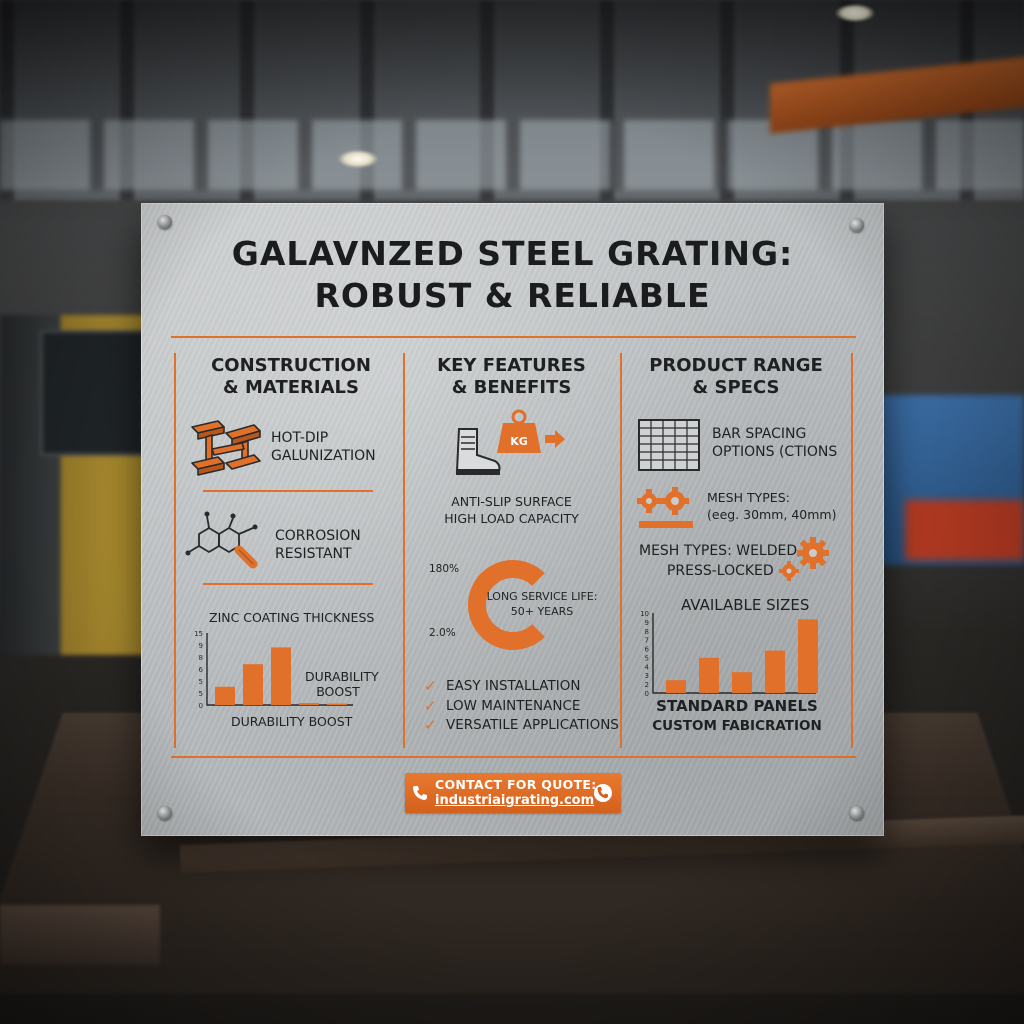  I want to click on zinc-chart-caption: DURABILITY BOOST, so click(291, 721).